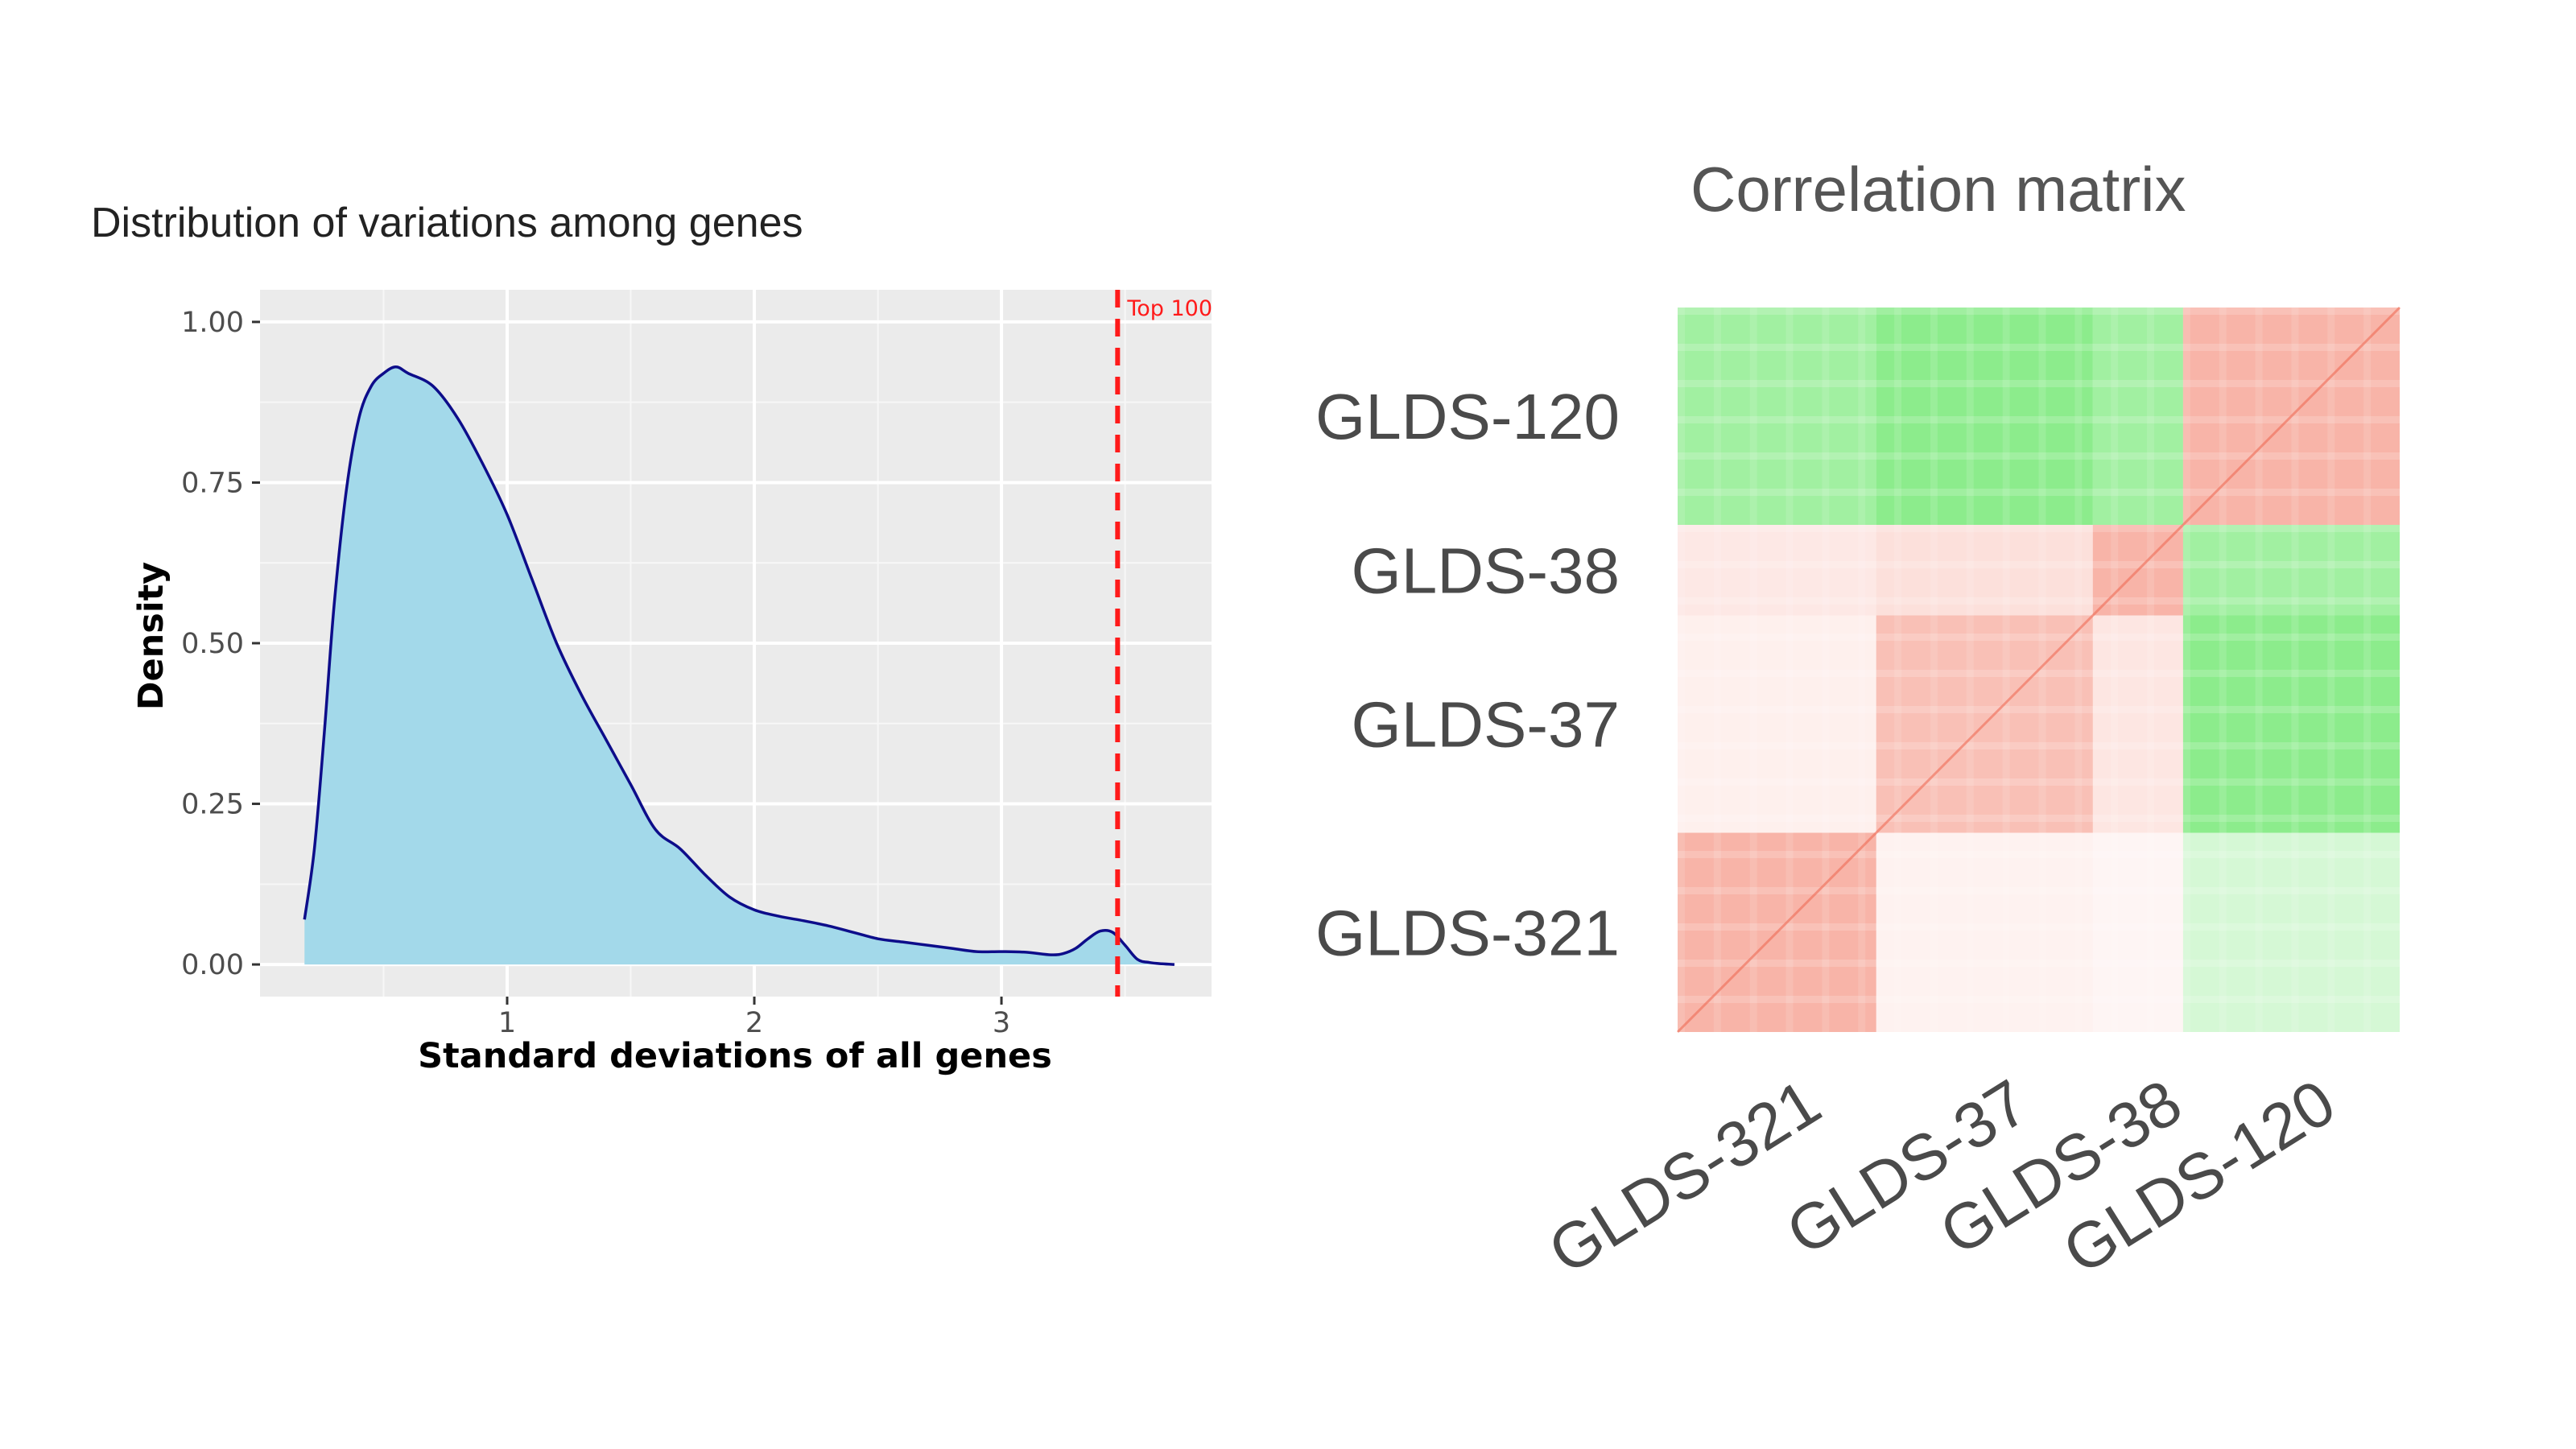 The image size is (2576, 1449). I want to click on y-tick-label: 1.00, so click(212, 323).